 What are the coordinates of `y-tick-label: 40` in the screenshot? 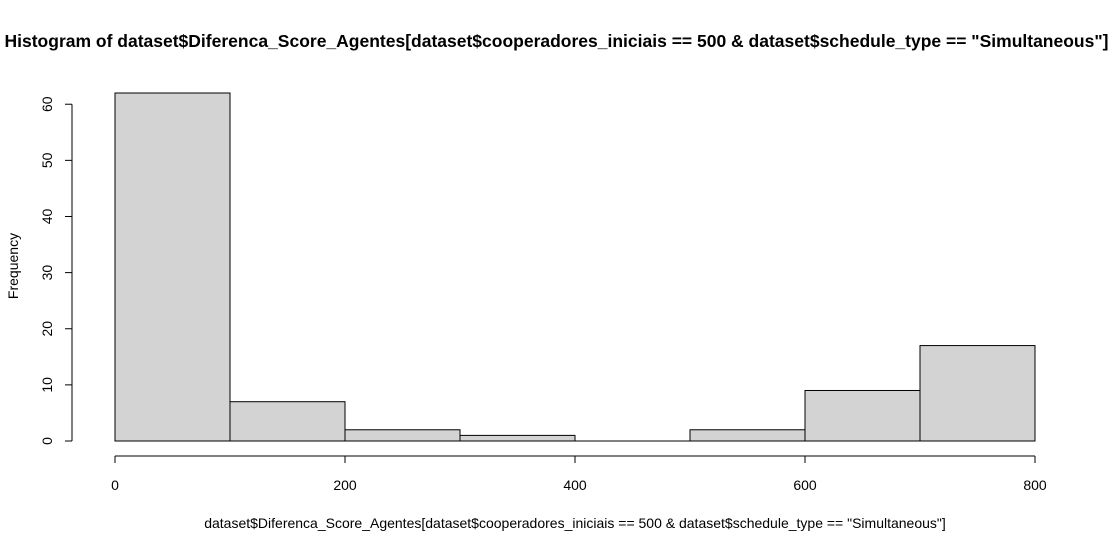 It's located at (47, 216).